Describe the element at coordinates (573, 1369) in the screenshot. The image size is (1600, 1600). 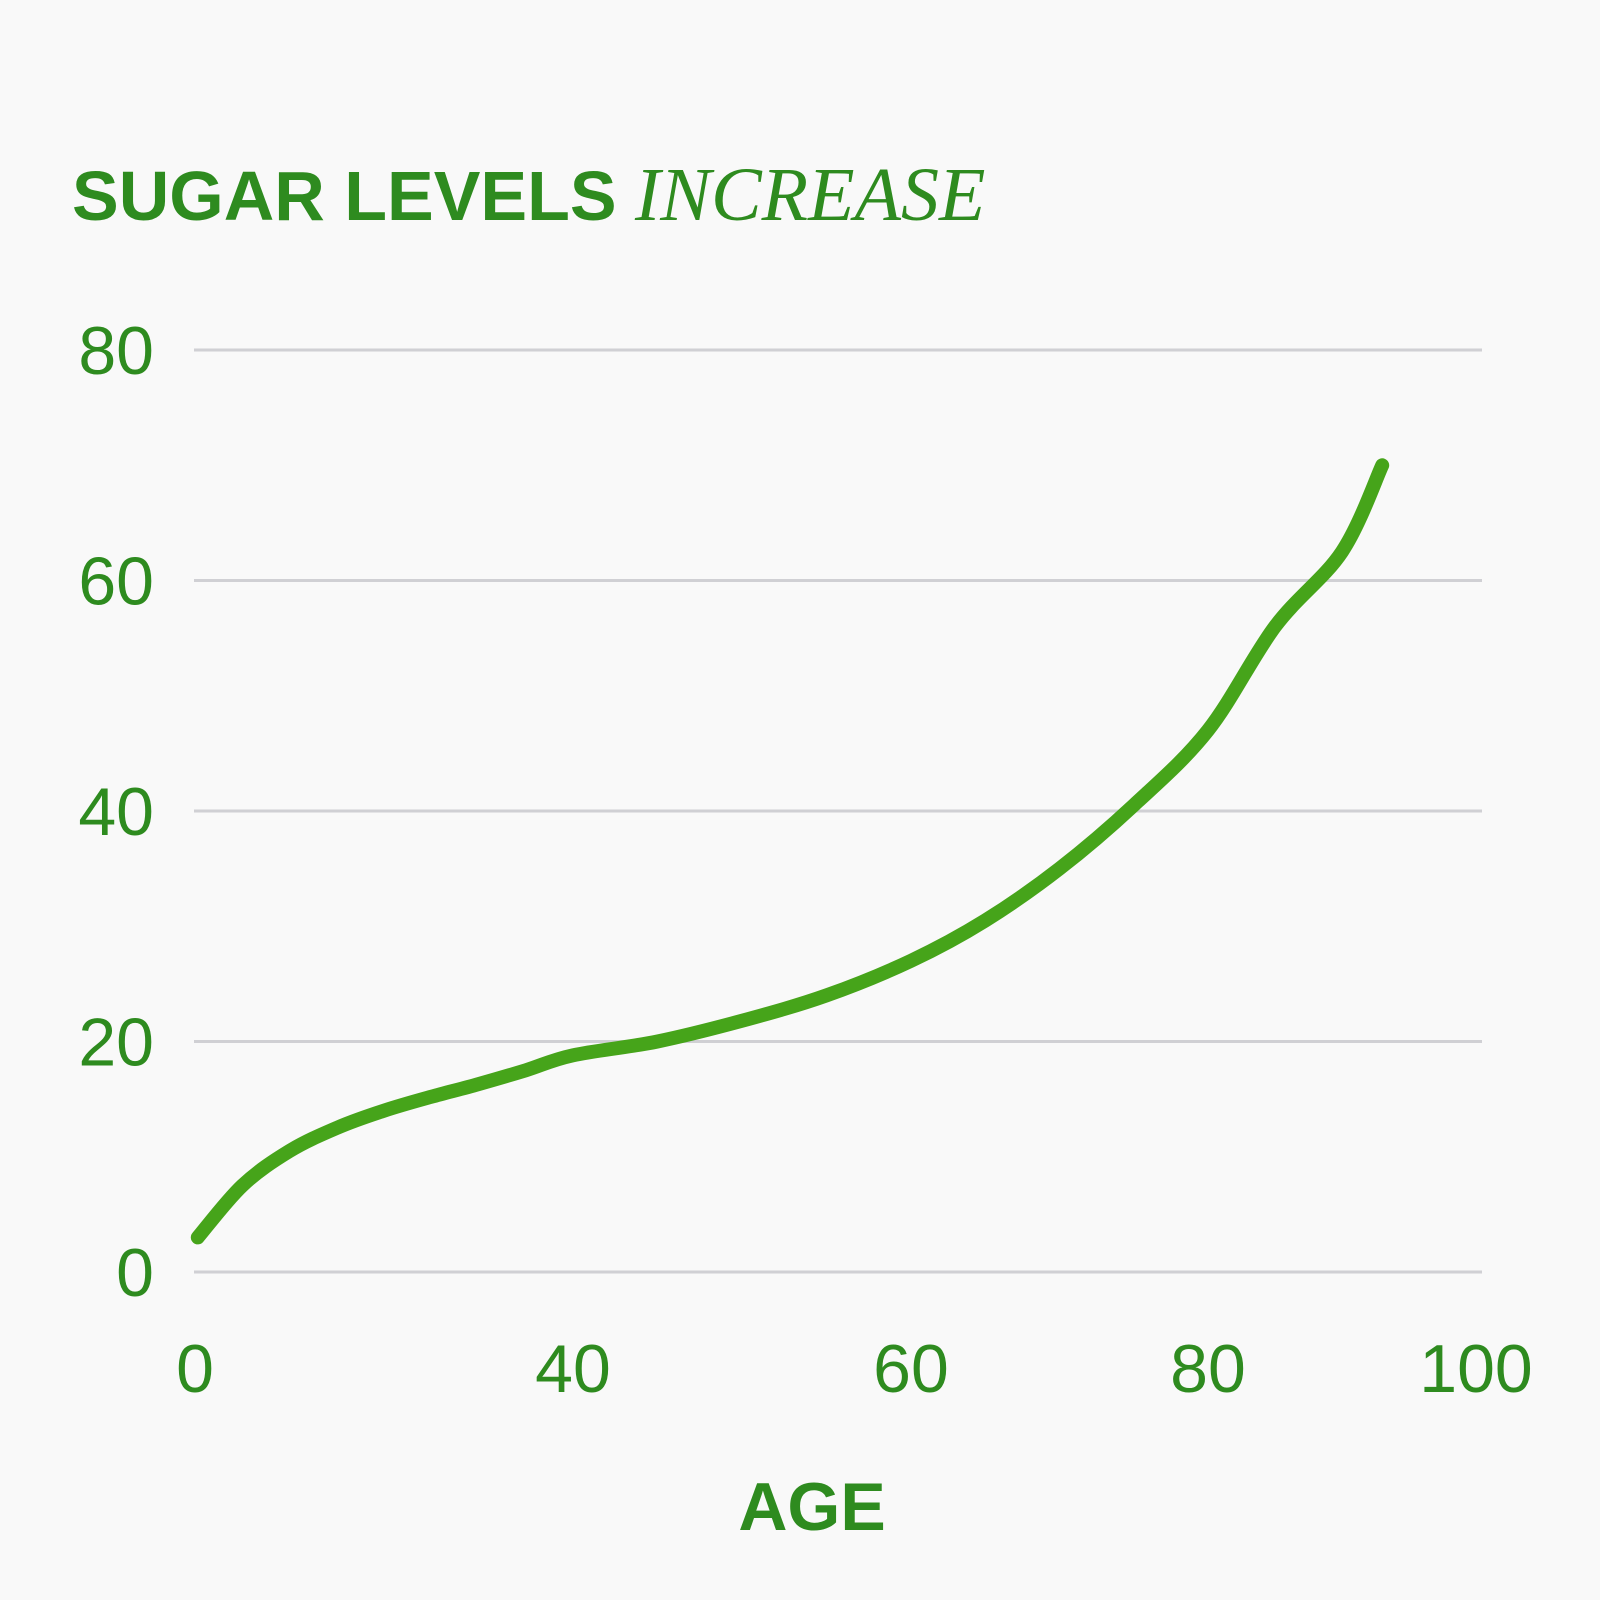
I see `x-tick-label: 40` at that location.